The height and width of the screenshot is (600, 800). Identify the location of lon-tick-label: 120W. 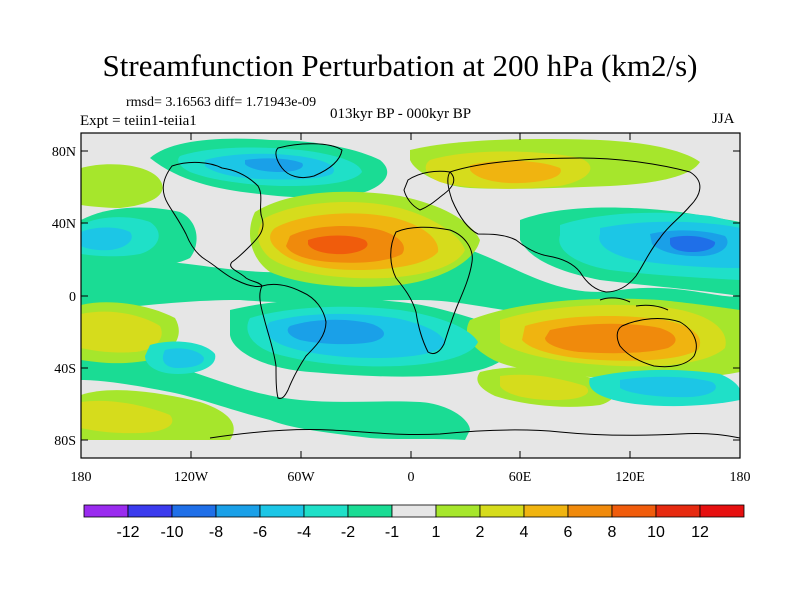
(191, 477).